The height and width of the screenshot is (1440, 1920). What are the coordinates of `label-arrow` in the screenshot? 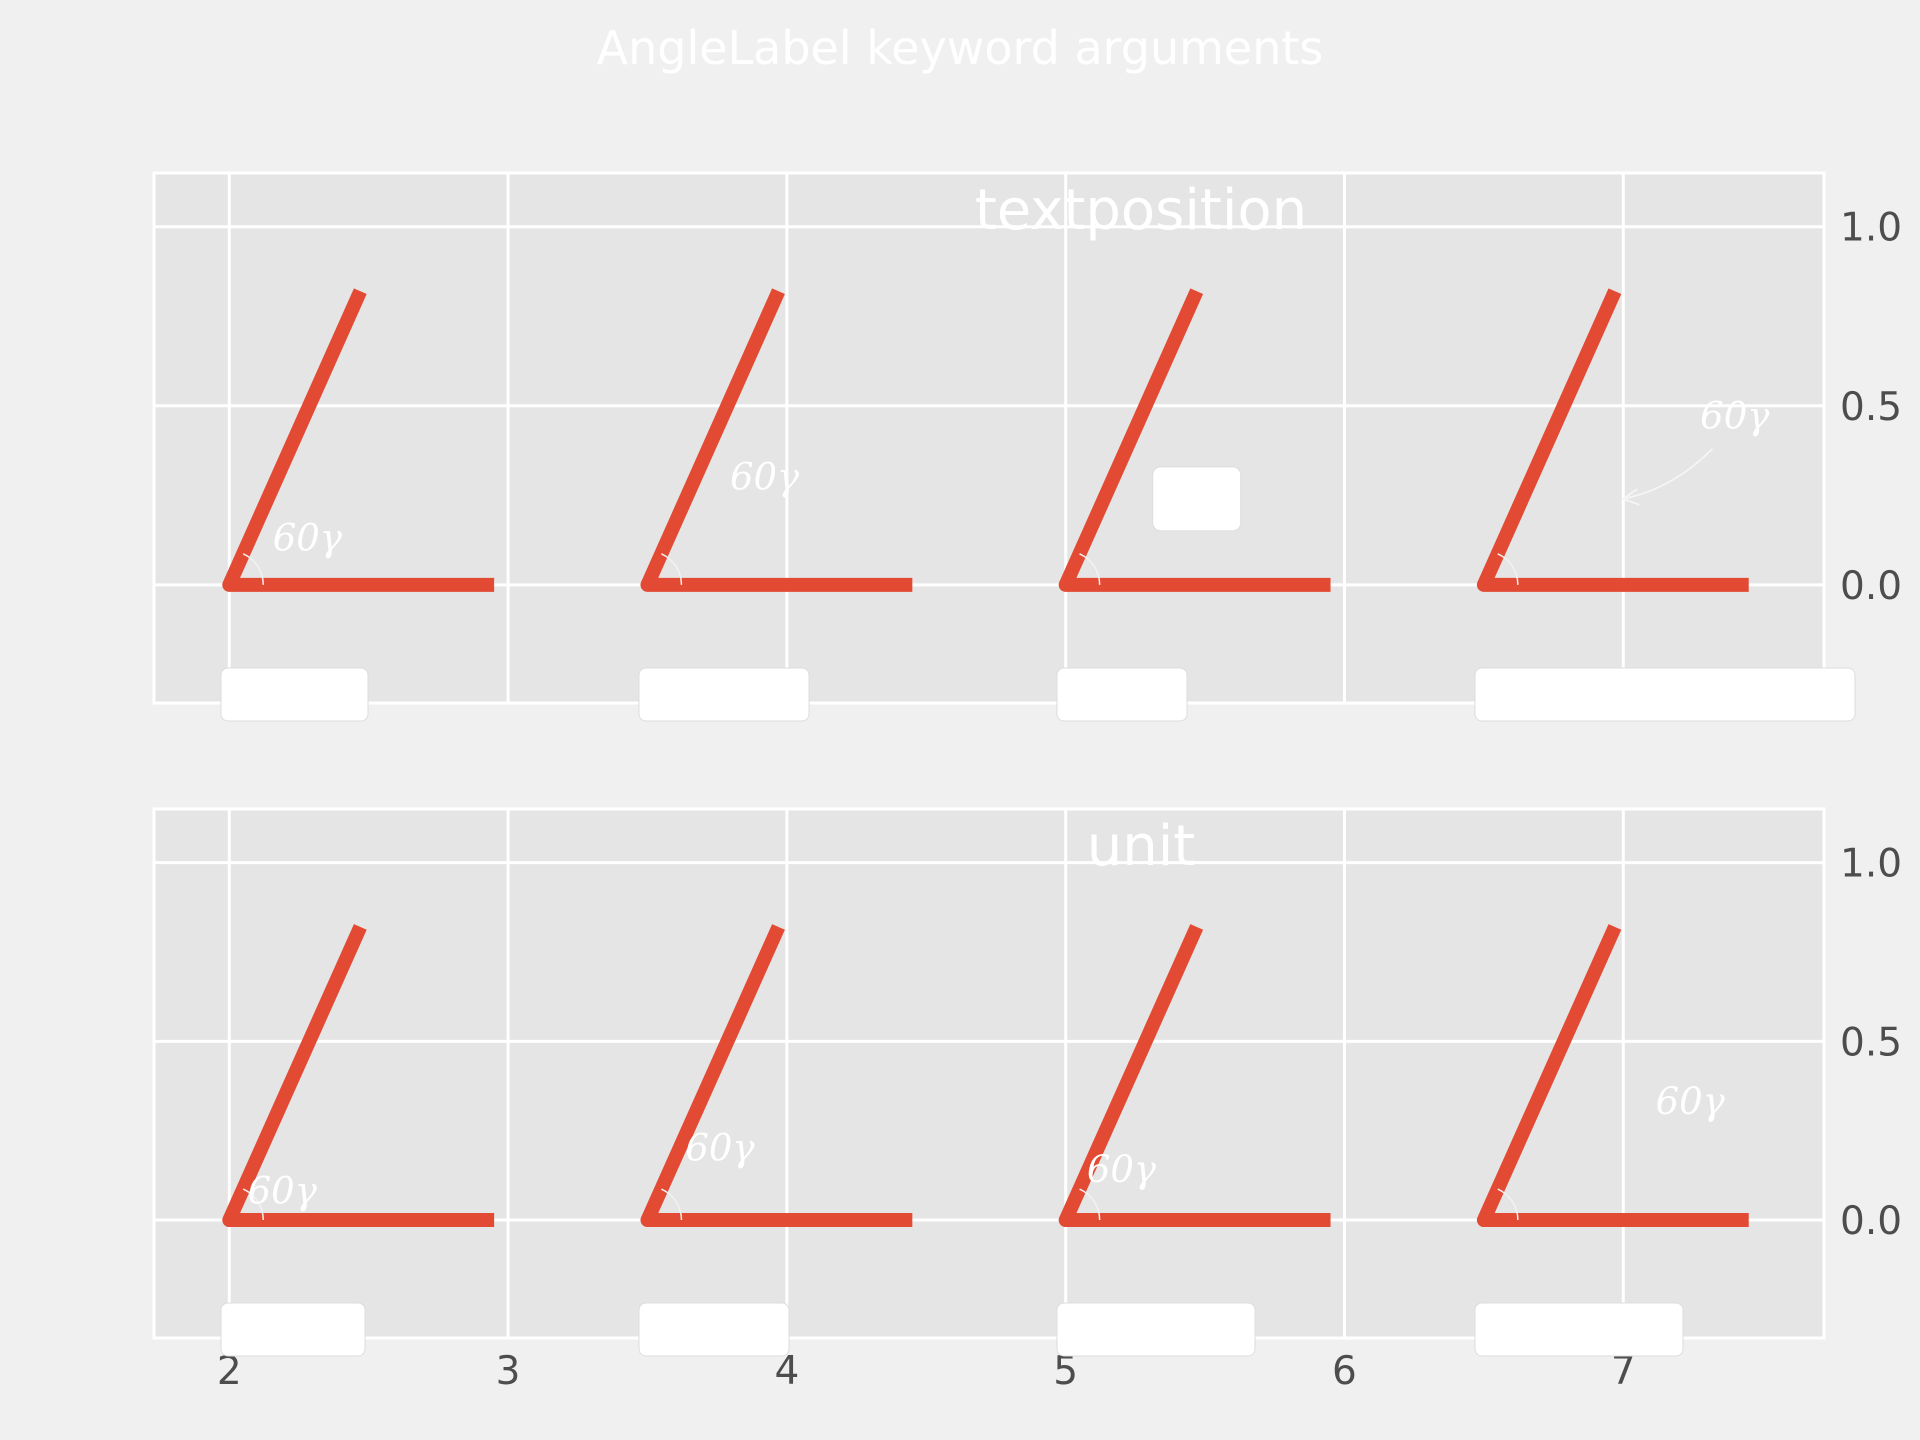 It's located at (1668, 474).